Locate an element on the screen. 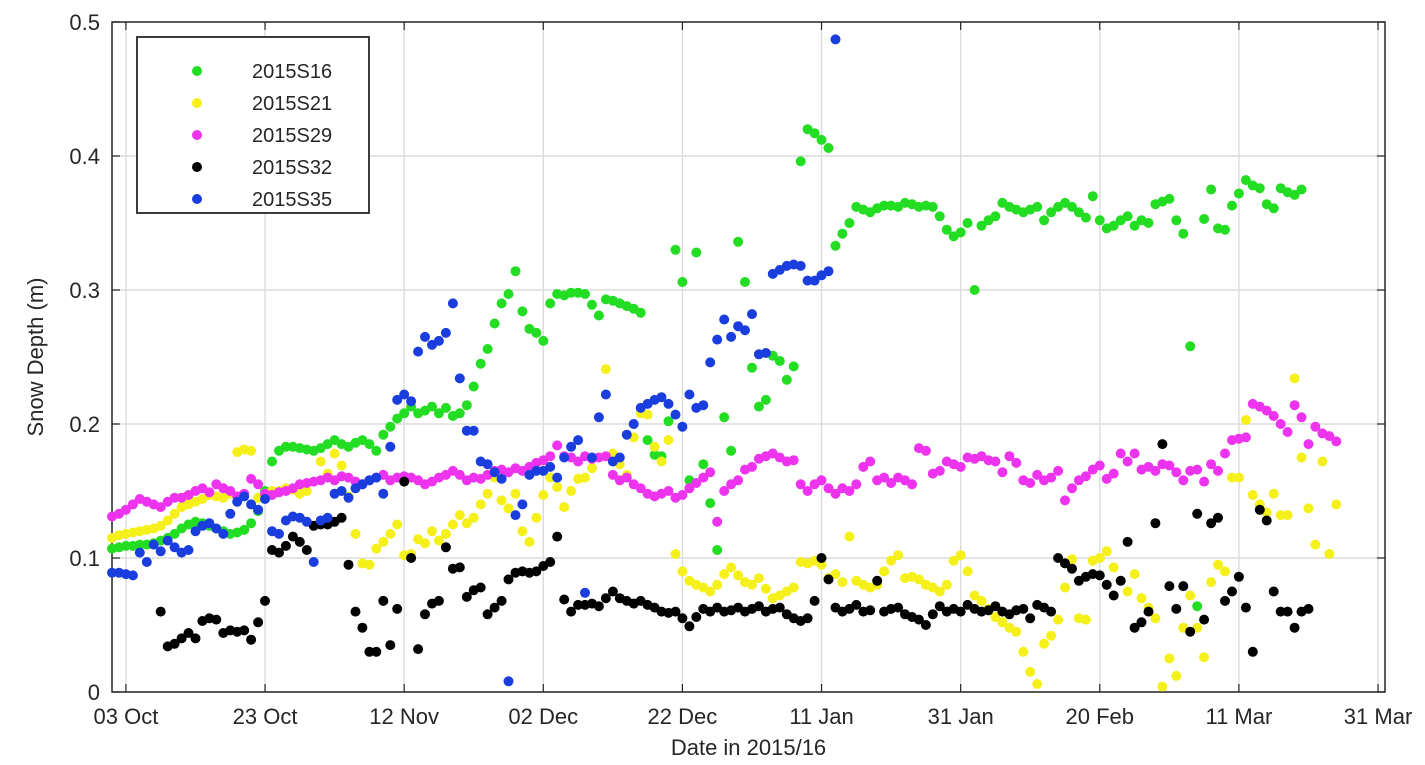 The height and width of the screenshot is (765, 1425). x-axis-label: Date in 2015/16 is located at coordinates (748, 747).